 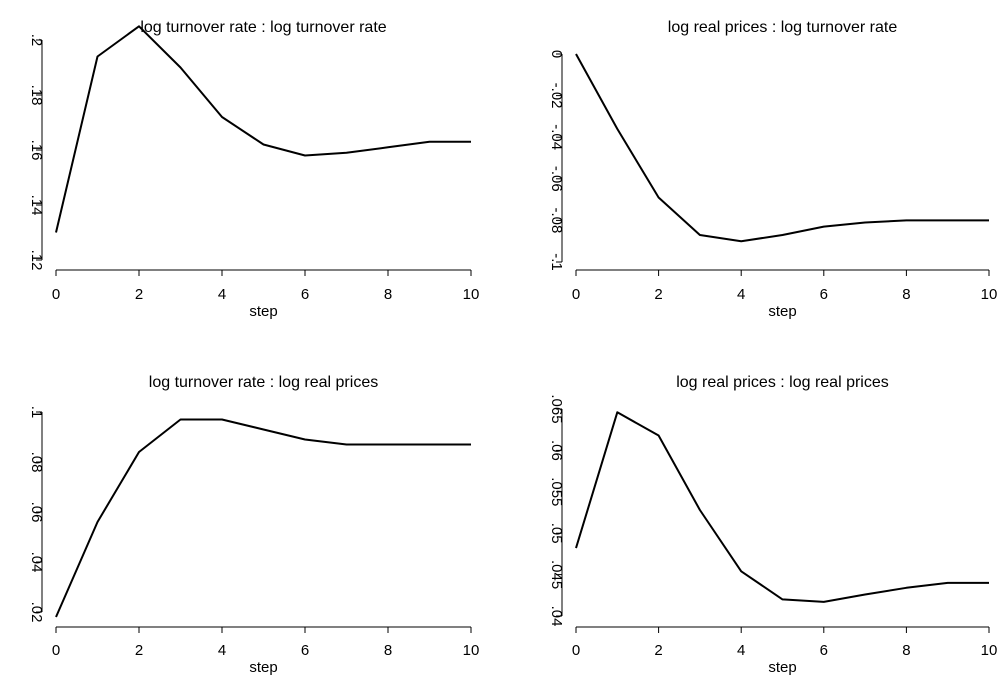 I want to click on panel-4-x-axis-label: step, so click(x=782, y=667).